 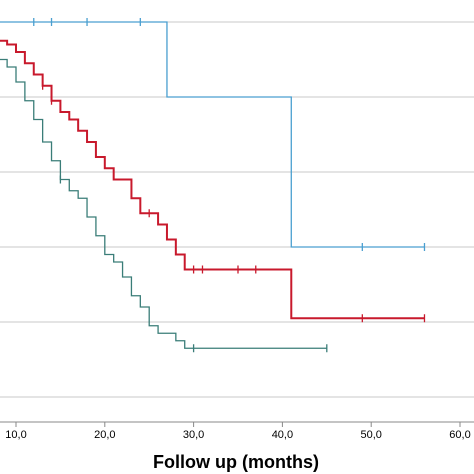 I want to click on x-axis-title: Follow up (months), so click(x=236, y=462).